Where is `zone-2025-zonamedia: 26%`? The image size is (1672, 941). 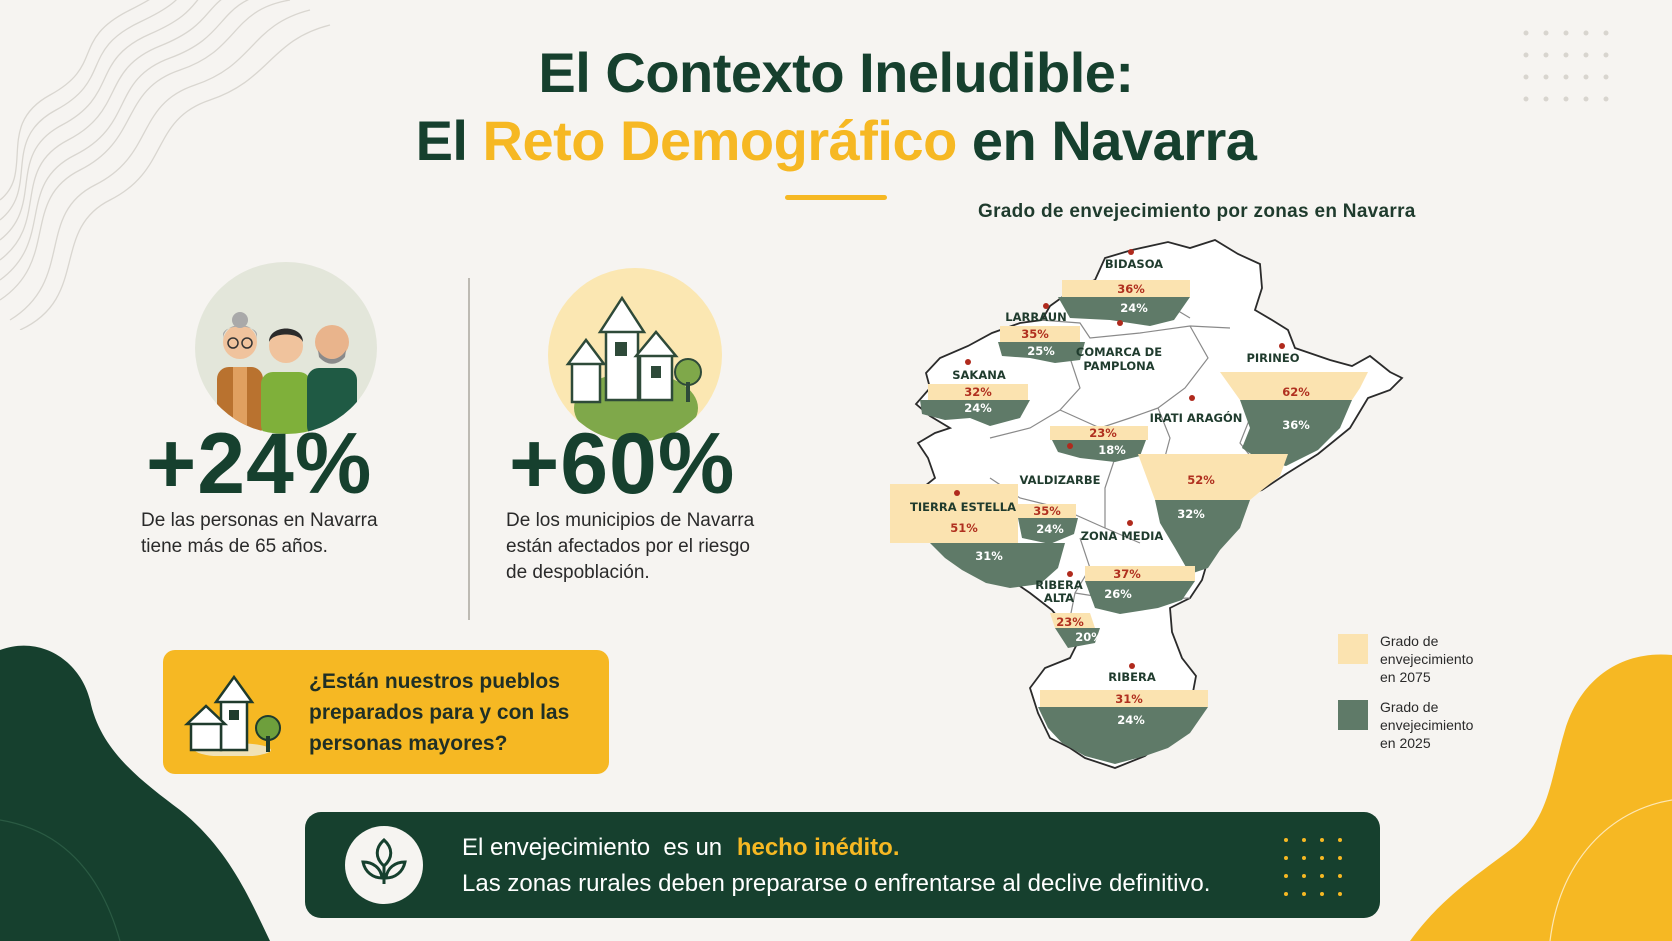
zone-2025-zonamedia: 26% is located at coordinates (1118, 594).